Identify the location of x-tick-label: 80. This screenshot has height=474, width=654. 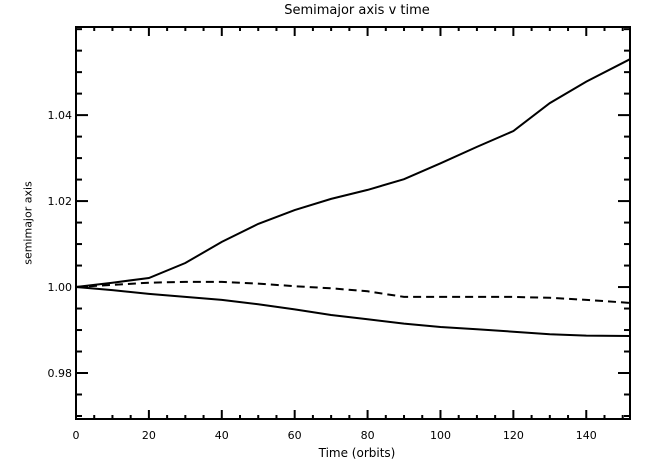
(368, 435).